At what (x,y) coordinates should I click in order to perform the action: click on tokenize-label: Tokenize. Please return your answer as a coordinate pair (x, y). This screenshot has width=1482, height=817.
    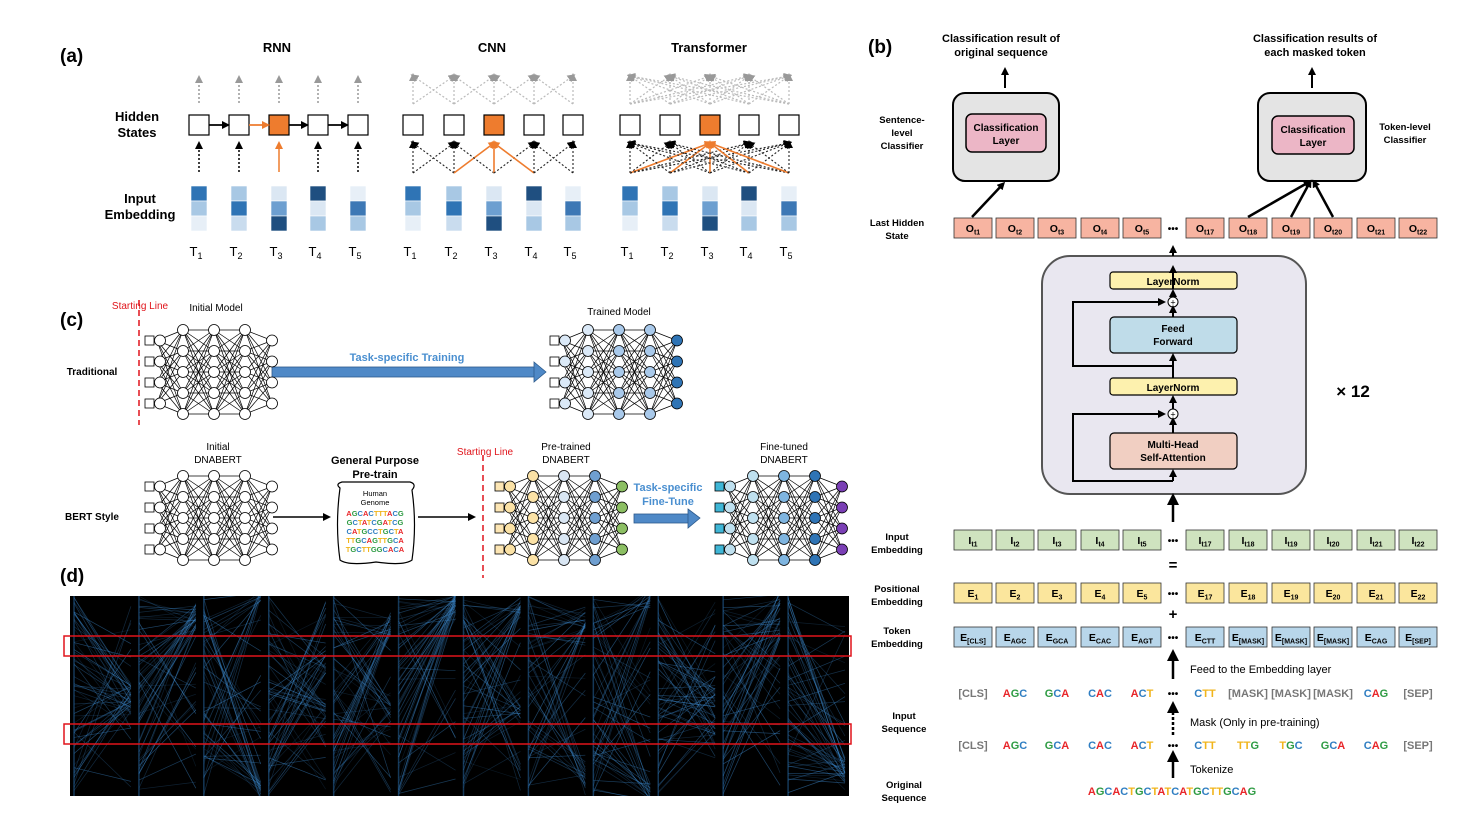
    Looking at the image, I should click on (1211, 770).